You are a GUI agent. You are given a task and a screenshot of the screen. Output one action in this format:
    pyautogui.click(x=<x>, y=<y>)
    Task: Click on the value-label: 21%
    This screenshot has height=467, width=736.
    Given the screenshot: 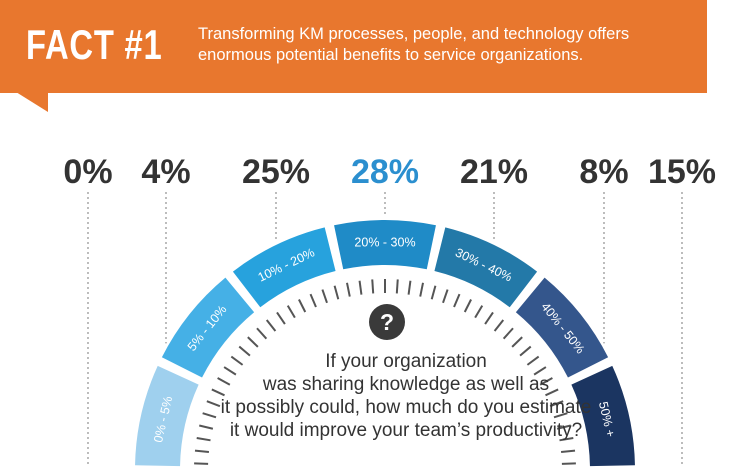 What is the action you would take?
    pyautogui.click(x=494, y=172)
    